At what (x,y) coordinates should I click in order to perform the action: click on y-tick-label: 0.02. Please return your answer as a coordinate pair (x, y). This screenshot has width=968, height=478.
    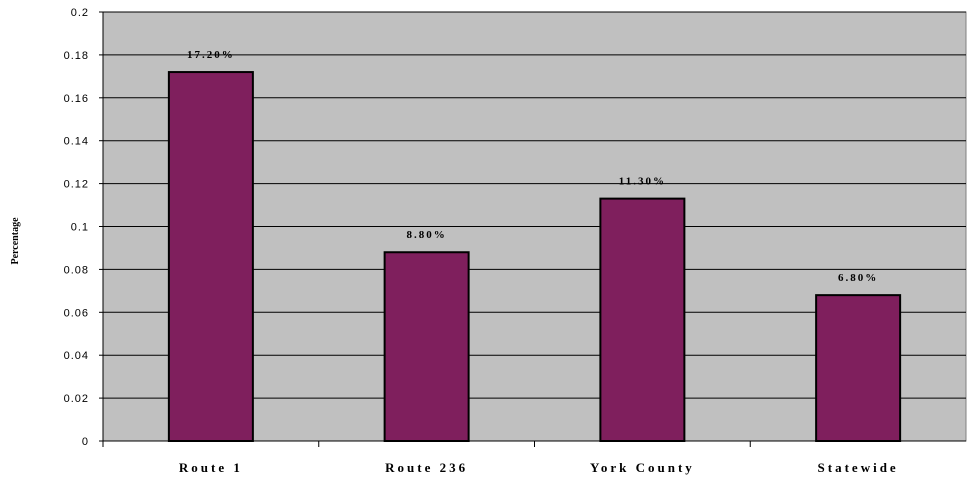
    Looking at the image, I should click on (76, 399).